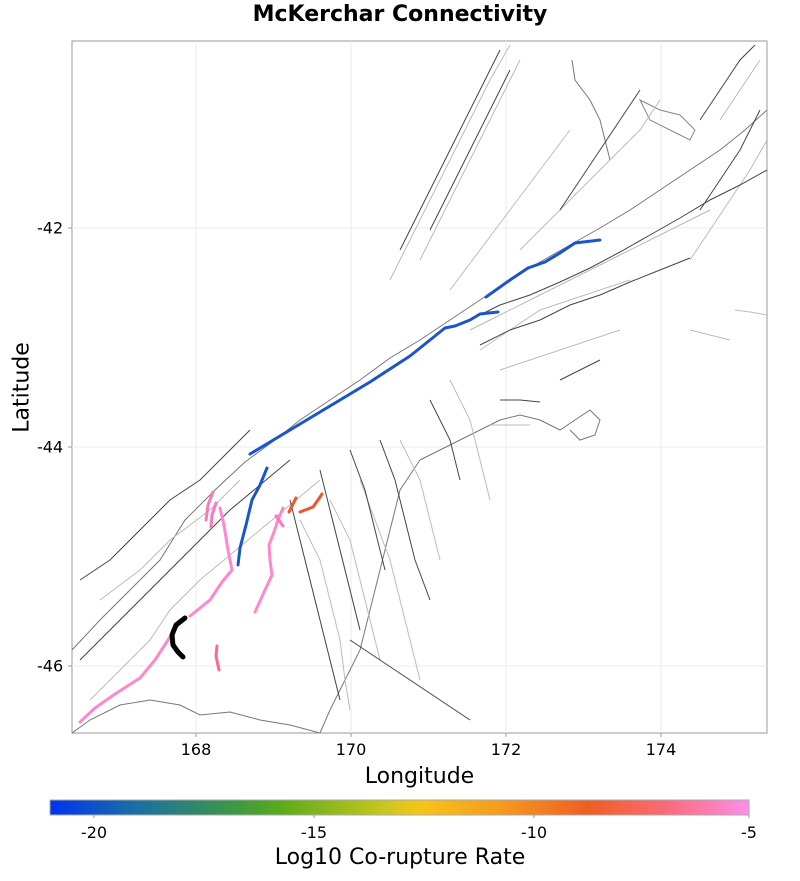 This screenshot has height=881, width=800. Describe the element at coordinates (22, 387) in the screenshot. I see `y-axis-label: Latitude` at that location.